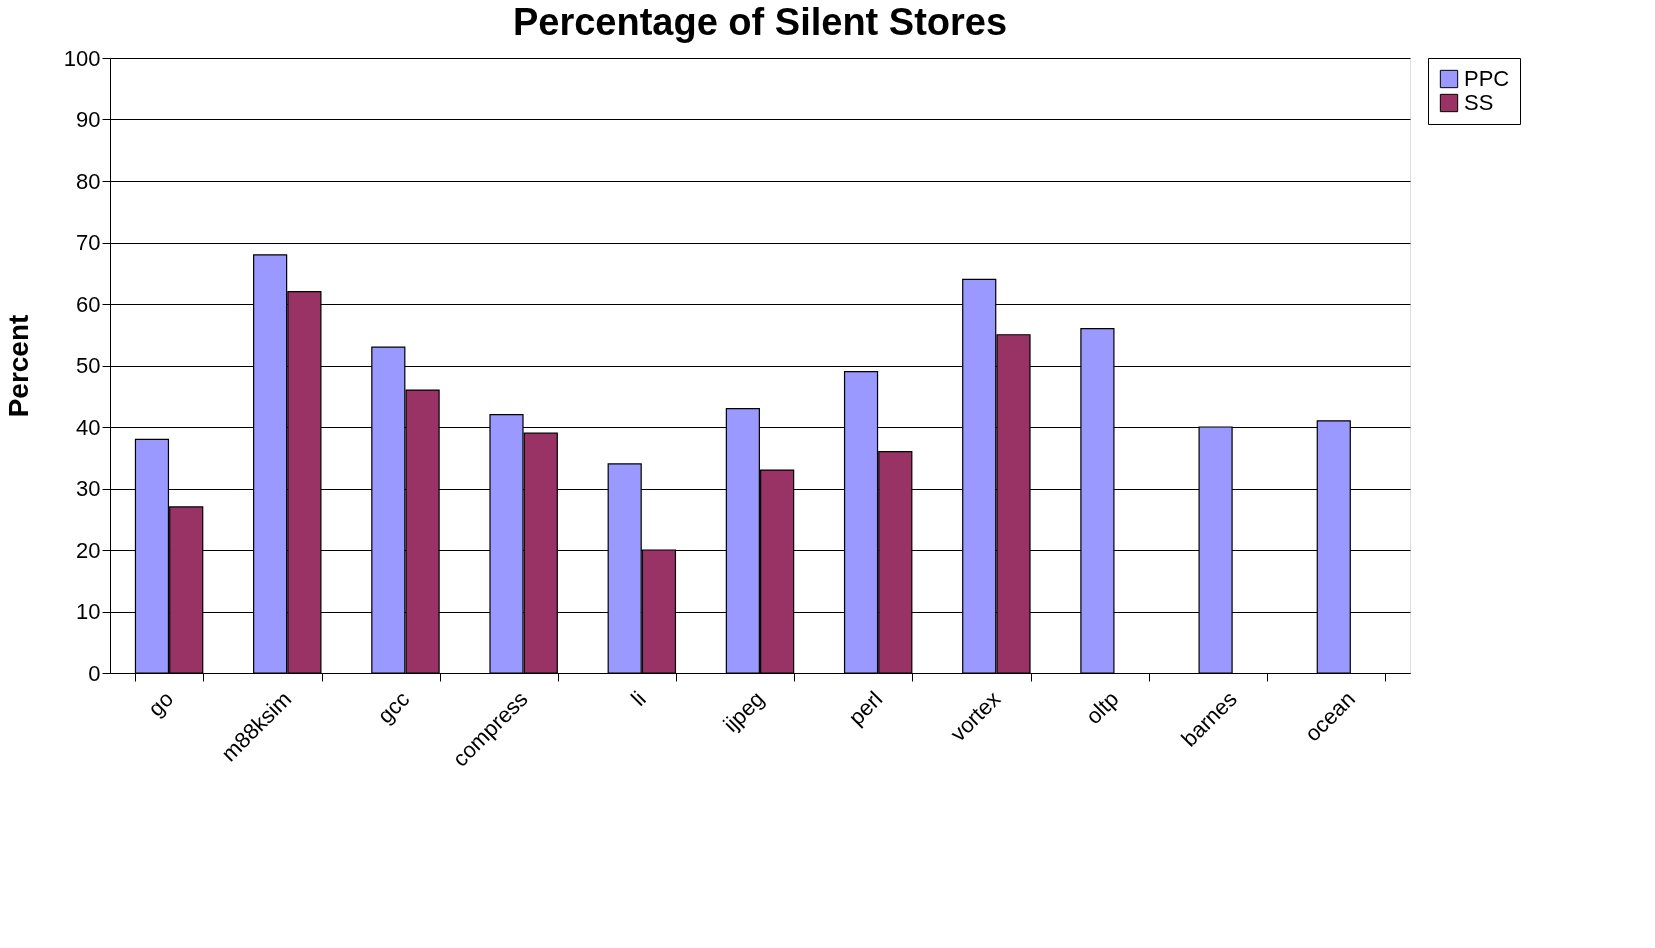 This screenshot has height=948, width=1655. Describe the element at coordinates (88, 488) in the screenshot. I see `y-tick-label: 30` at that location.